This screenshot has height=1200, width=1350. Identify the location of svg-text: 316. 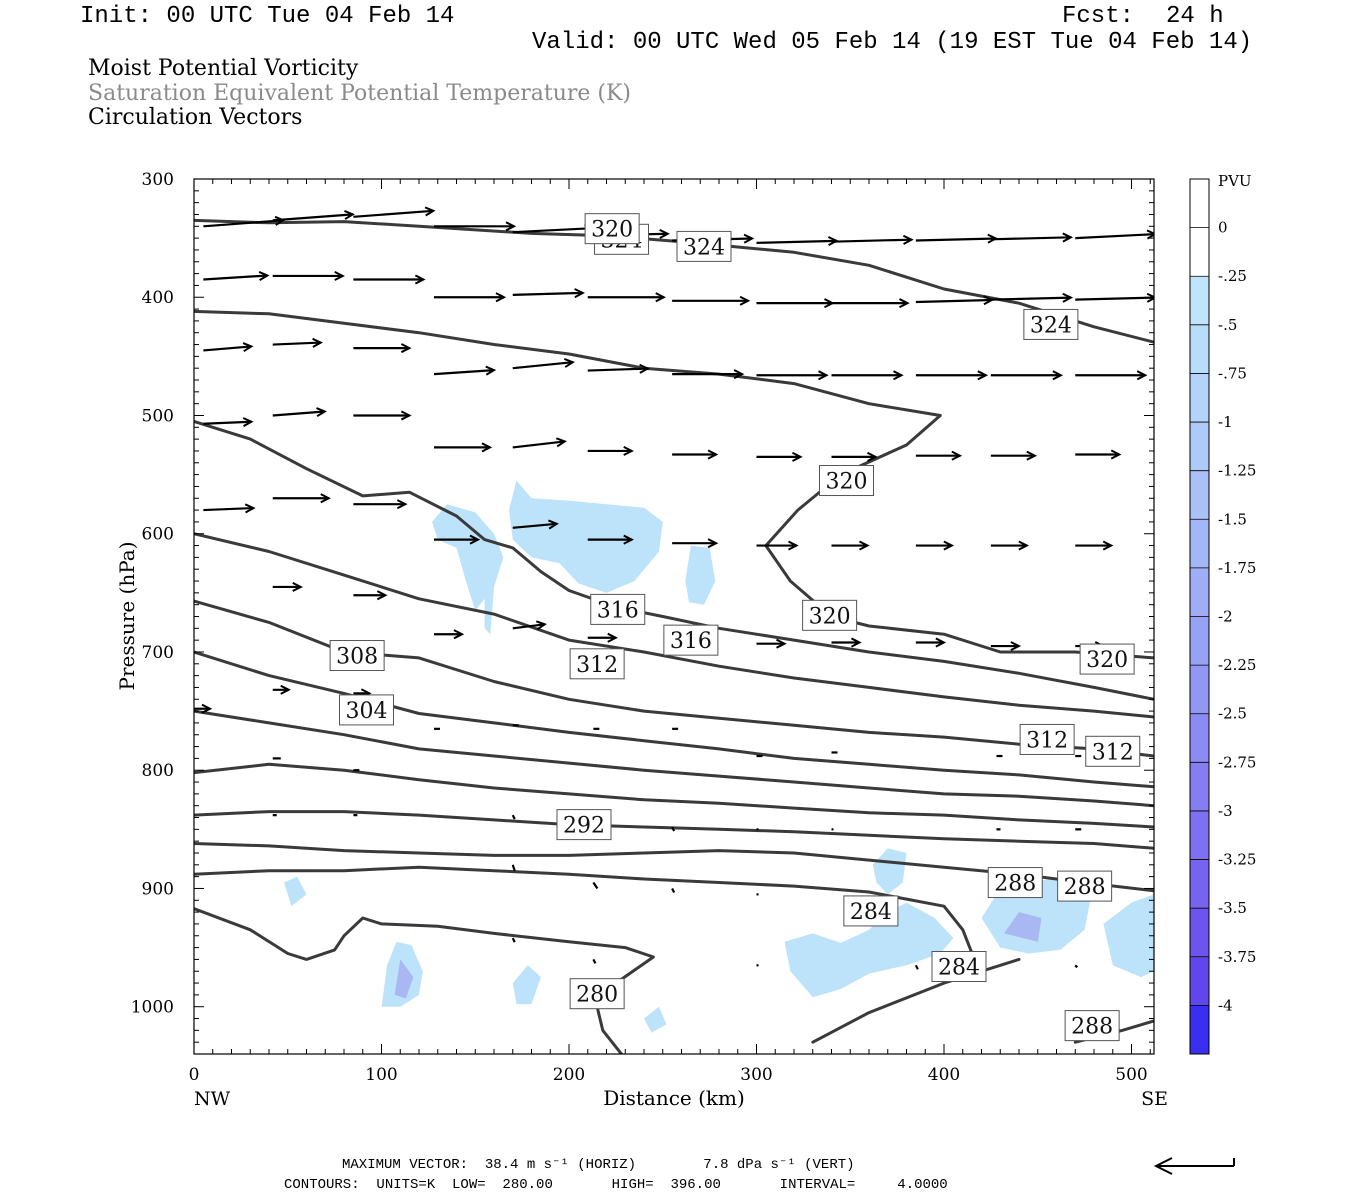
(691, 641).